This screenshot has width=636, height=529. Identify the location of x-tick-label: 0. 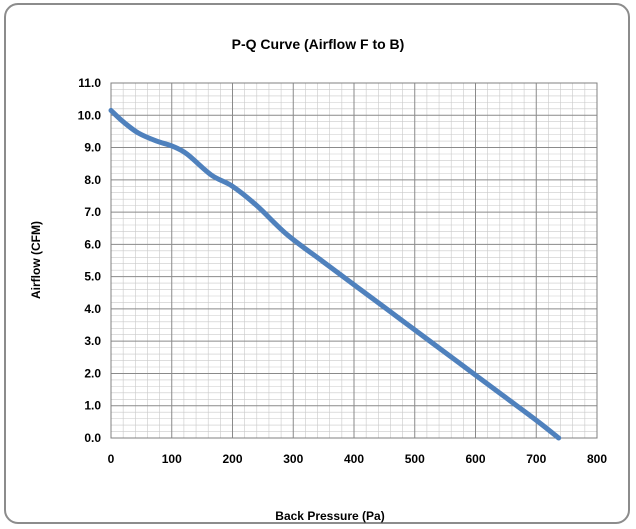
(111, 459).